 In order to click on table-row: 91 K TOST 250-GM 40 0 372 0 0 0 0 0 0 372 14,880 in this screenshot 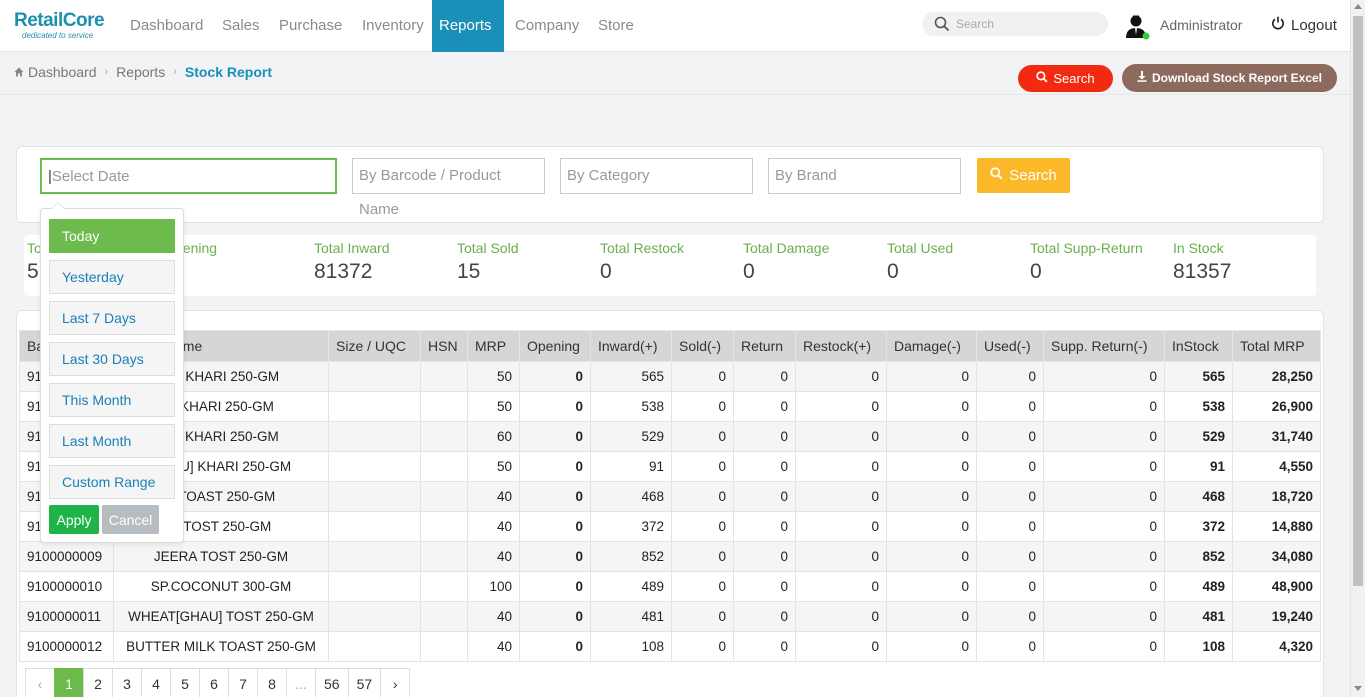, I will do `click(670, 526)`.